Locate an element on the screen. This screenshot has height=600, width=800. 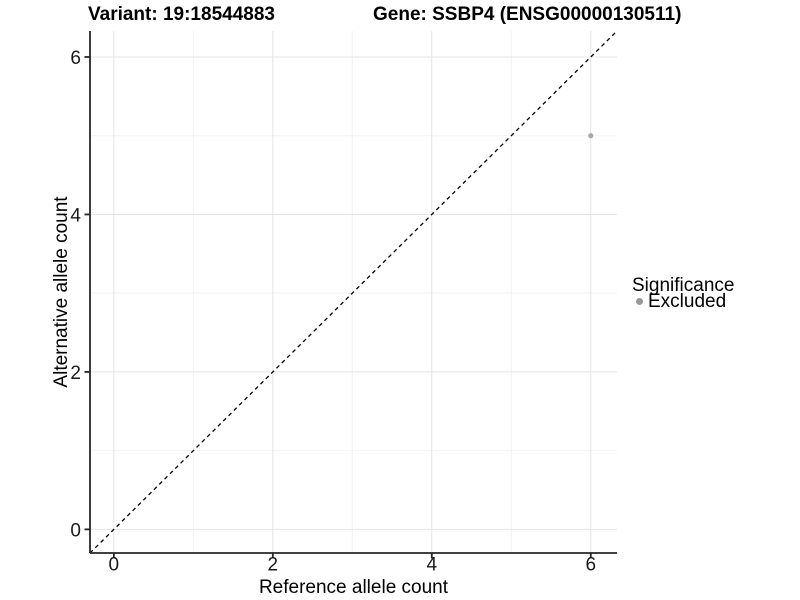
y-tick-label: 4 is located at coordinates (75, 215).